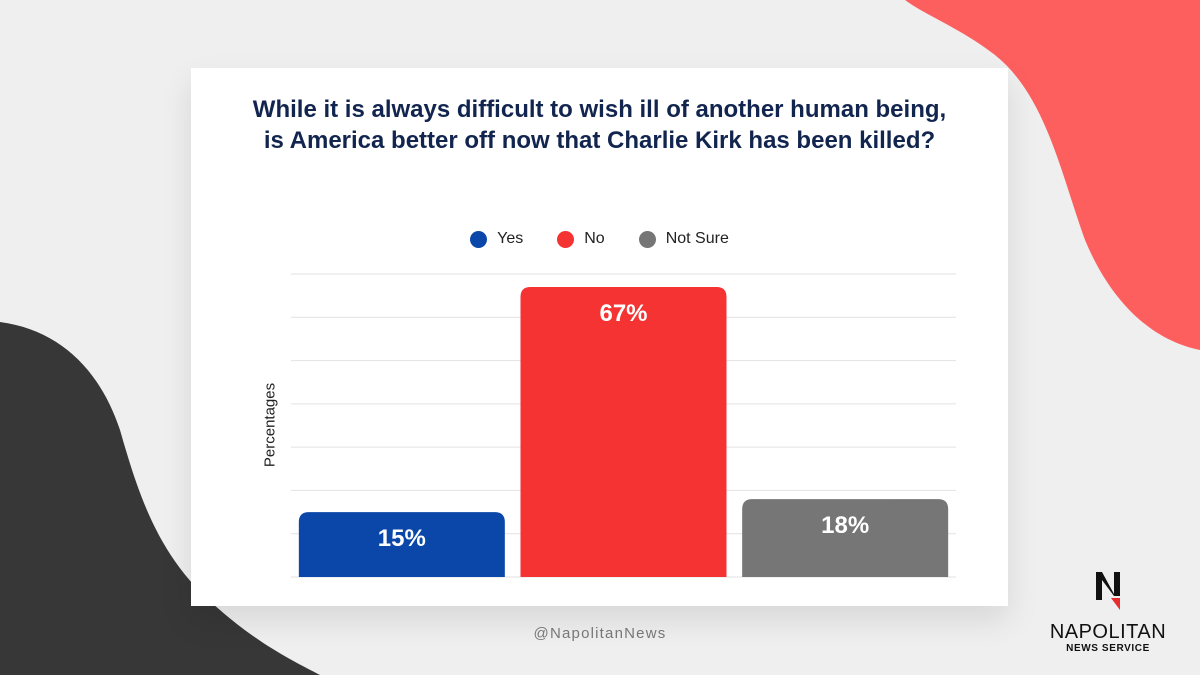 The height and width of the screenshot is (675, 1200). Describe the element at coordinates (479, 239) in the screenshot. I see `legend-dot-yes` at that location.